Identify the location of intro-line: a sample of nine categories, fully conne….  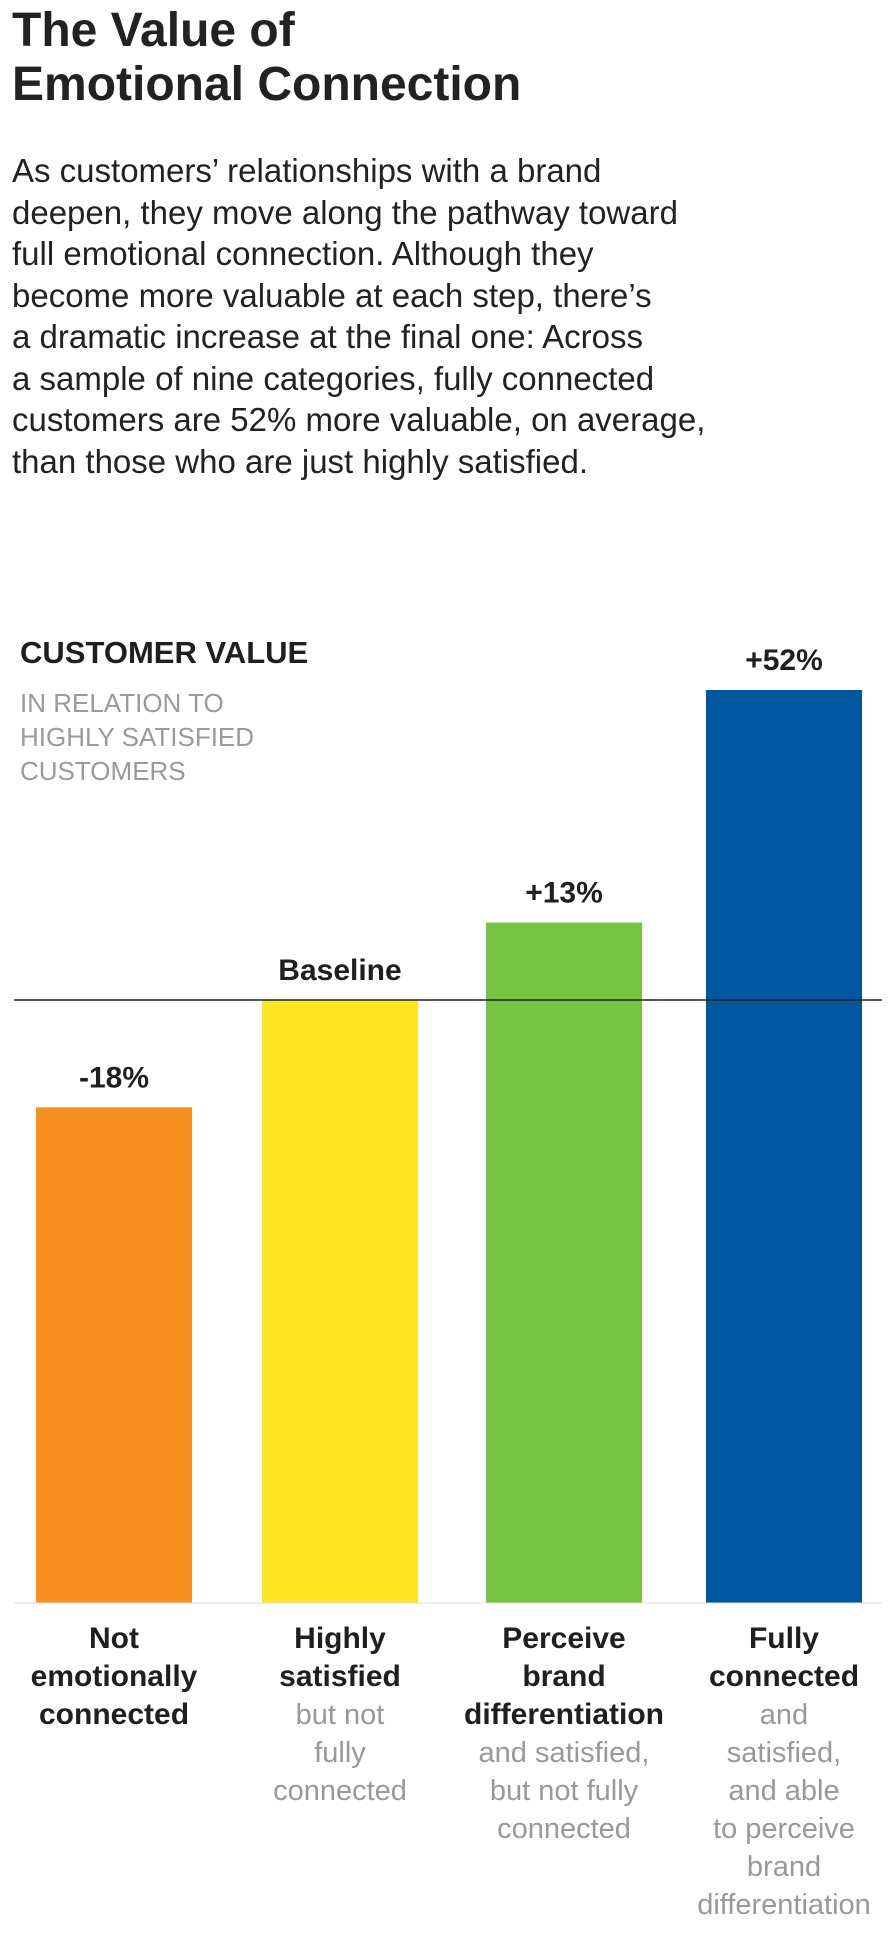
(333, 378).